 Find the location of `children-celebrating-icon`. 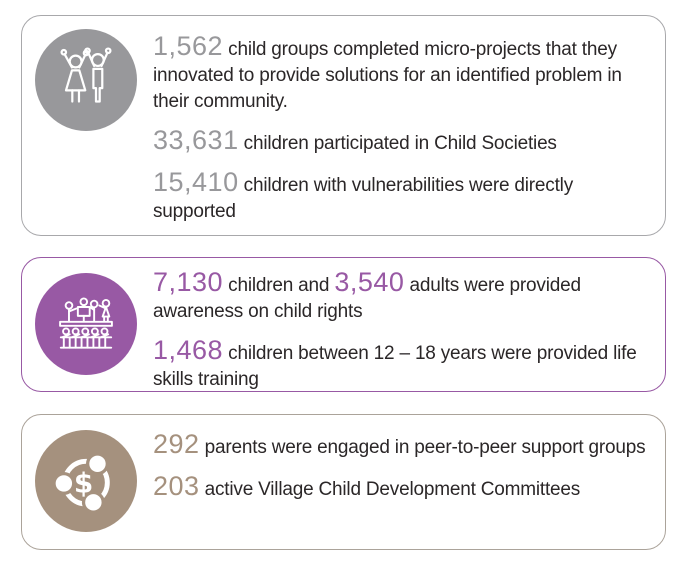

children-celebrating-icon is located at coordinates (86, 75).